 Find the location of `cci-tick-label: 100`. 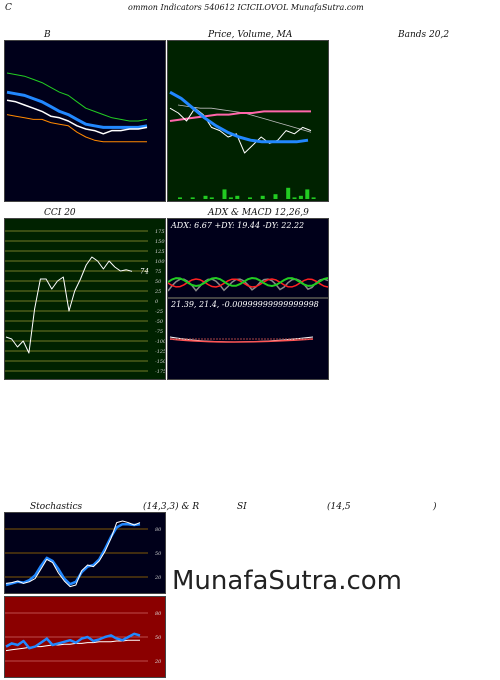

cci-tick-label: 100 is located at coordinates (160, 262).